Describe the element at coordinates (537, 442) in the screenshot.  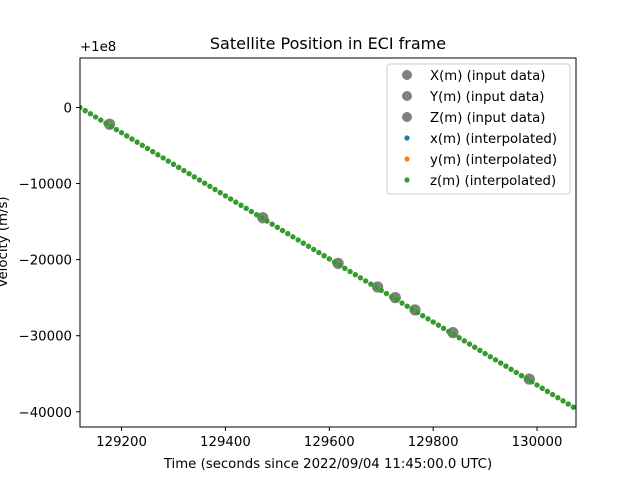
I see `x-tick-label: 130000` at that location.